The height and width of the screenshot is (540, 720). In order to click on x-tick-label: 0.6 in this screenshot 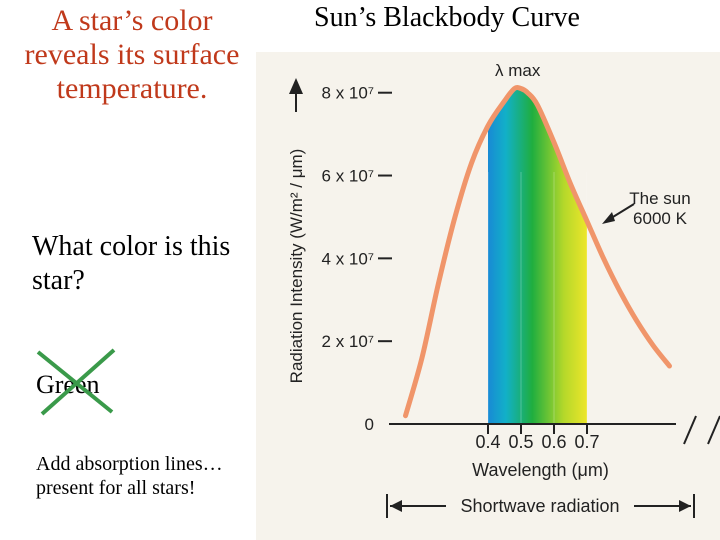, I will do `click(553, 442)`.